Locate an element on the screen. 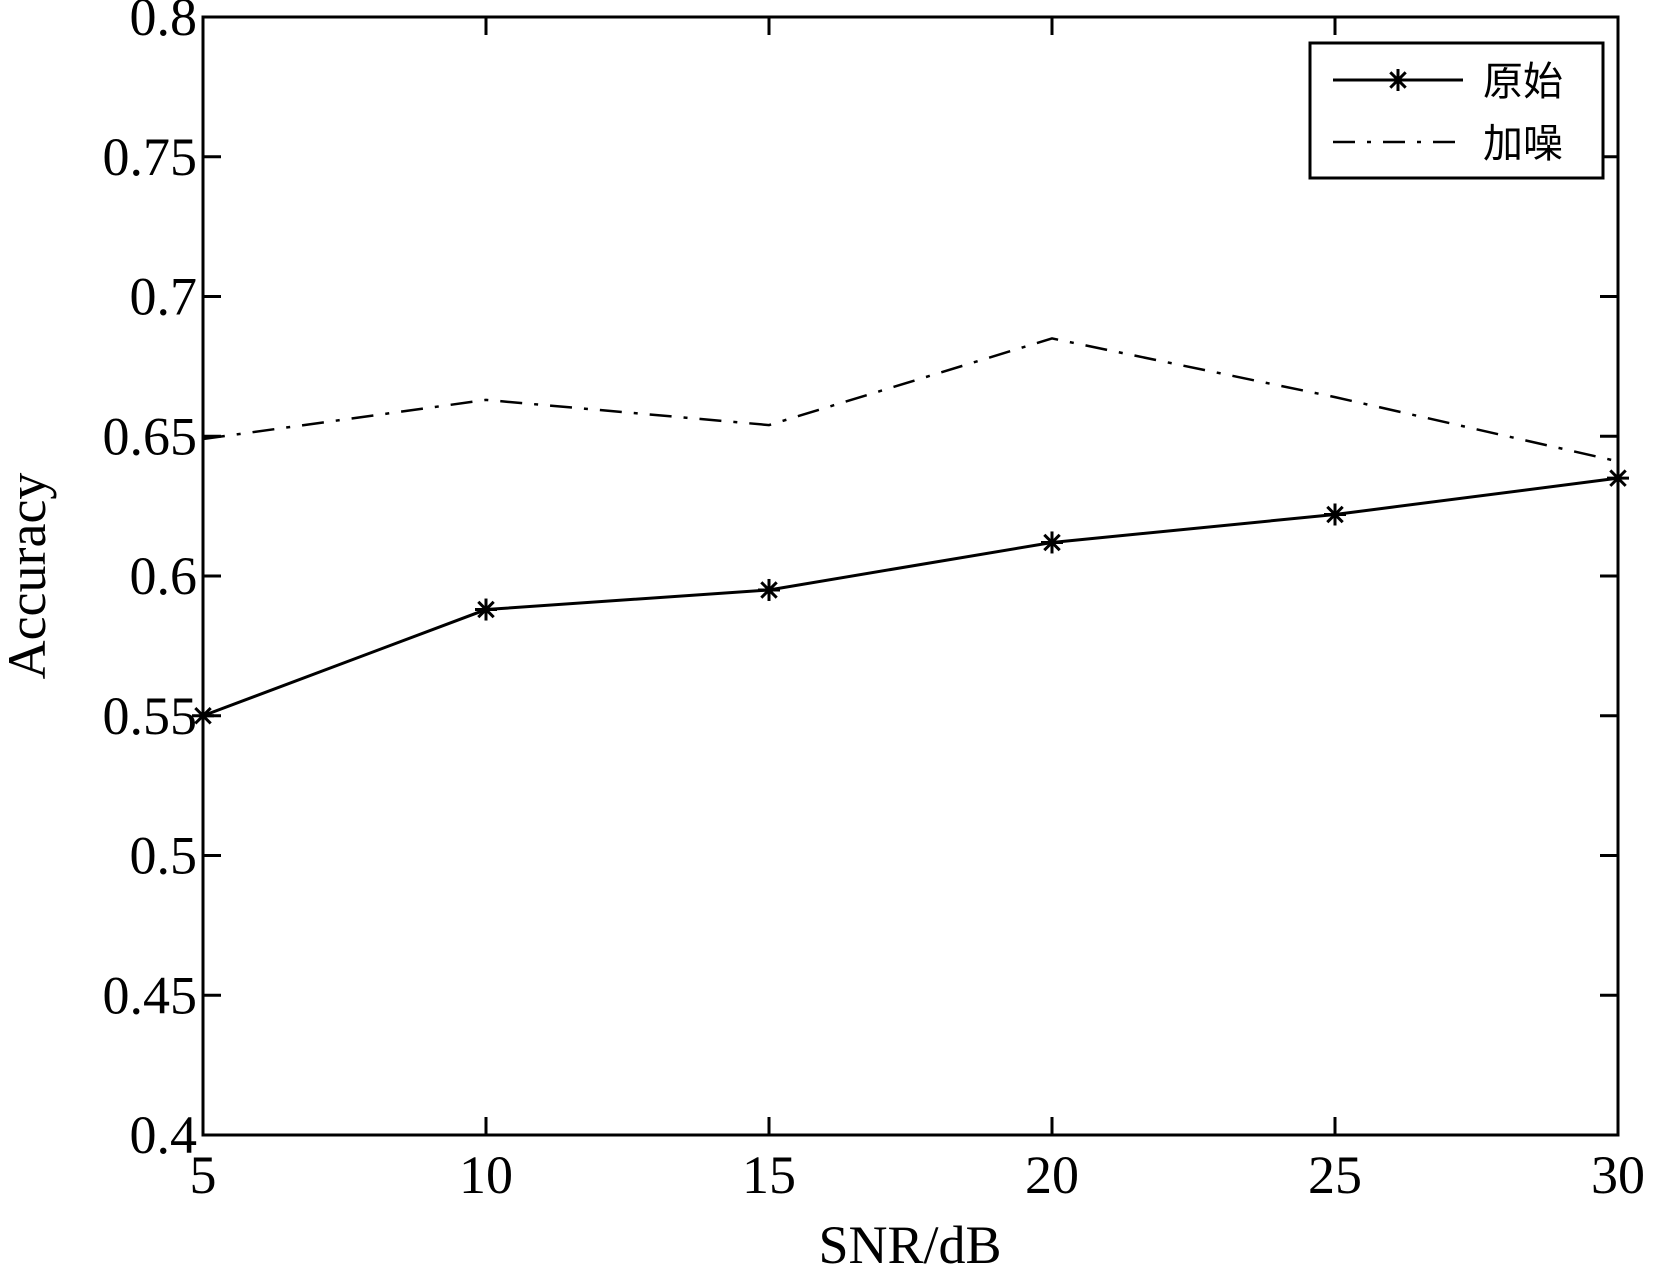  y-tick-label: 0.6 is located at coordinates (164, 576).